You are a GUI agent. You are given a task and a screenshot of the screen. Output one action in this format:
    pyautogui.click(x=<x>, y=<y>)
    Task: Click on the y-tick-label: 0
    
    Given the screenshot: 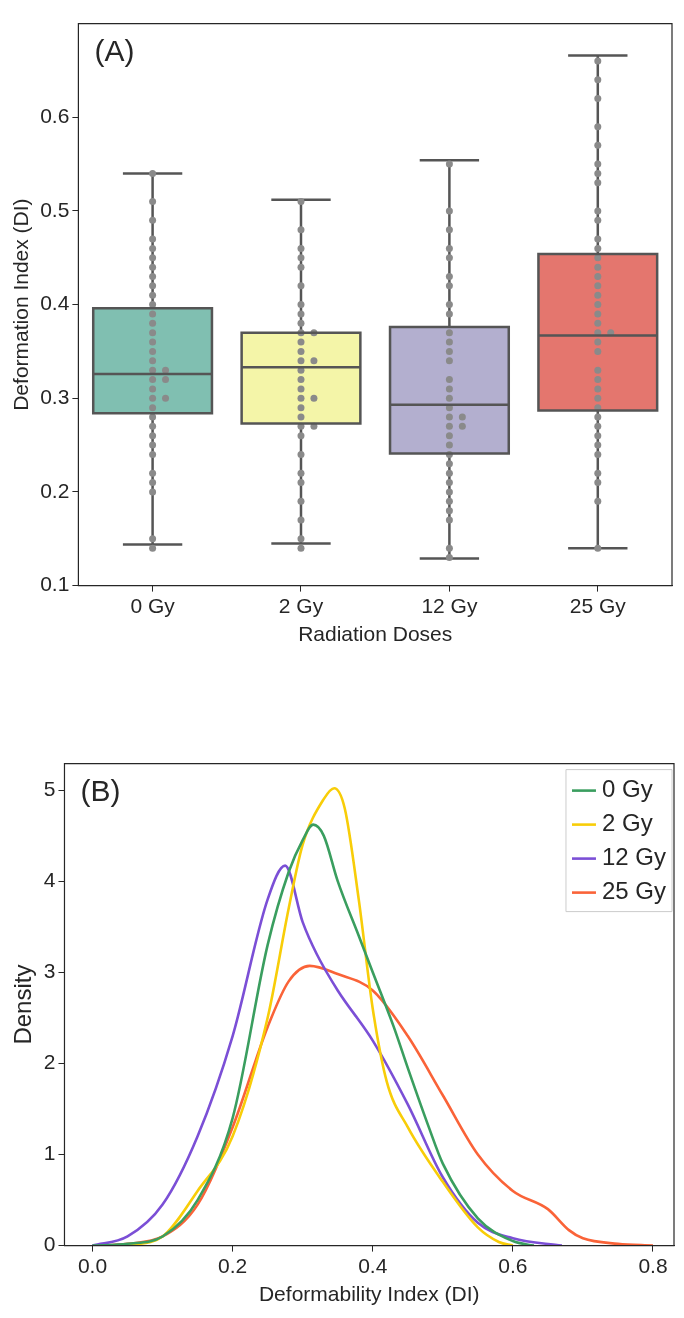 What is the action you would take?
    pyautogui.click(x=49, y=1244)
    